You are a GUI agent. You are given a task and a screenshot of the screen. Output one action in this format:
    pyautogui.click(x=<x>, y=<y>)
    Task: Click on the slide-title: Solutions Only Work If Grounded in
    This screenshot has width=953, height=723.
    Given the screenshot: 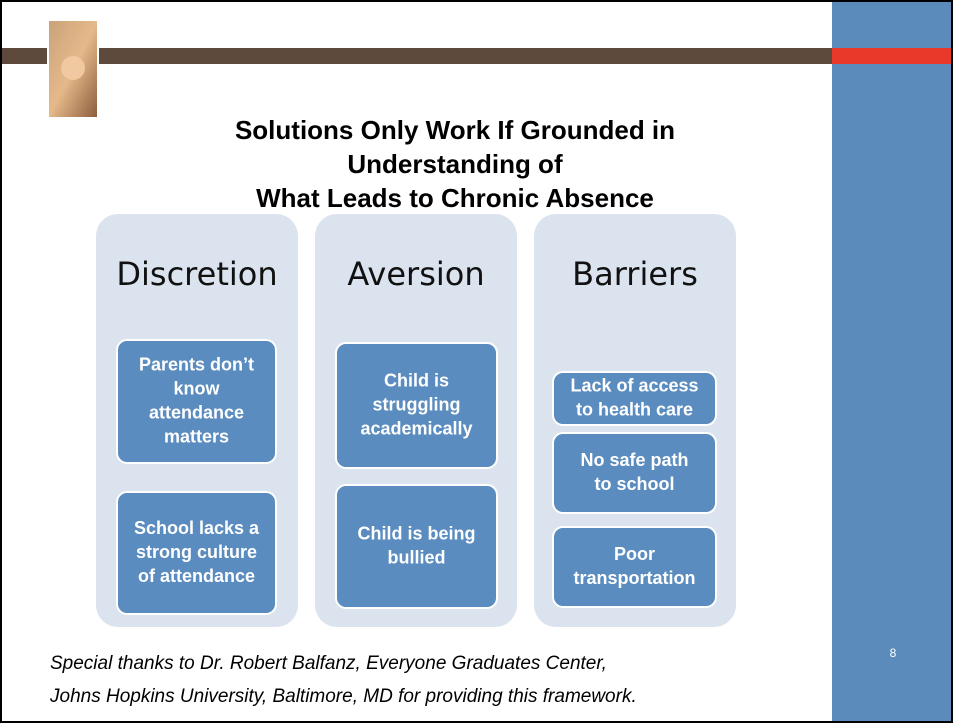 What is the action you would take?
    pyautogui.click(x=455, y=130)
    